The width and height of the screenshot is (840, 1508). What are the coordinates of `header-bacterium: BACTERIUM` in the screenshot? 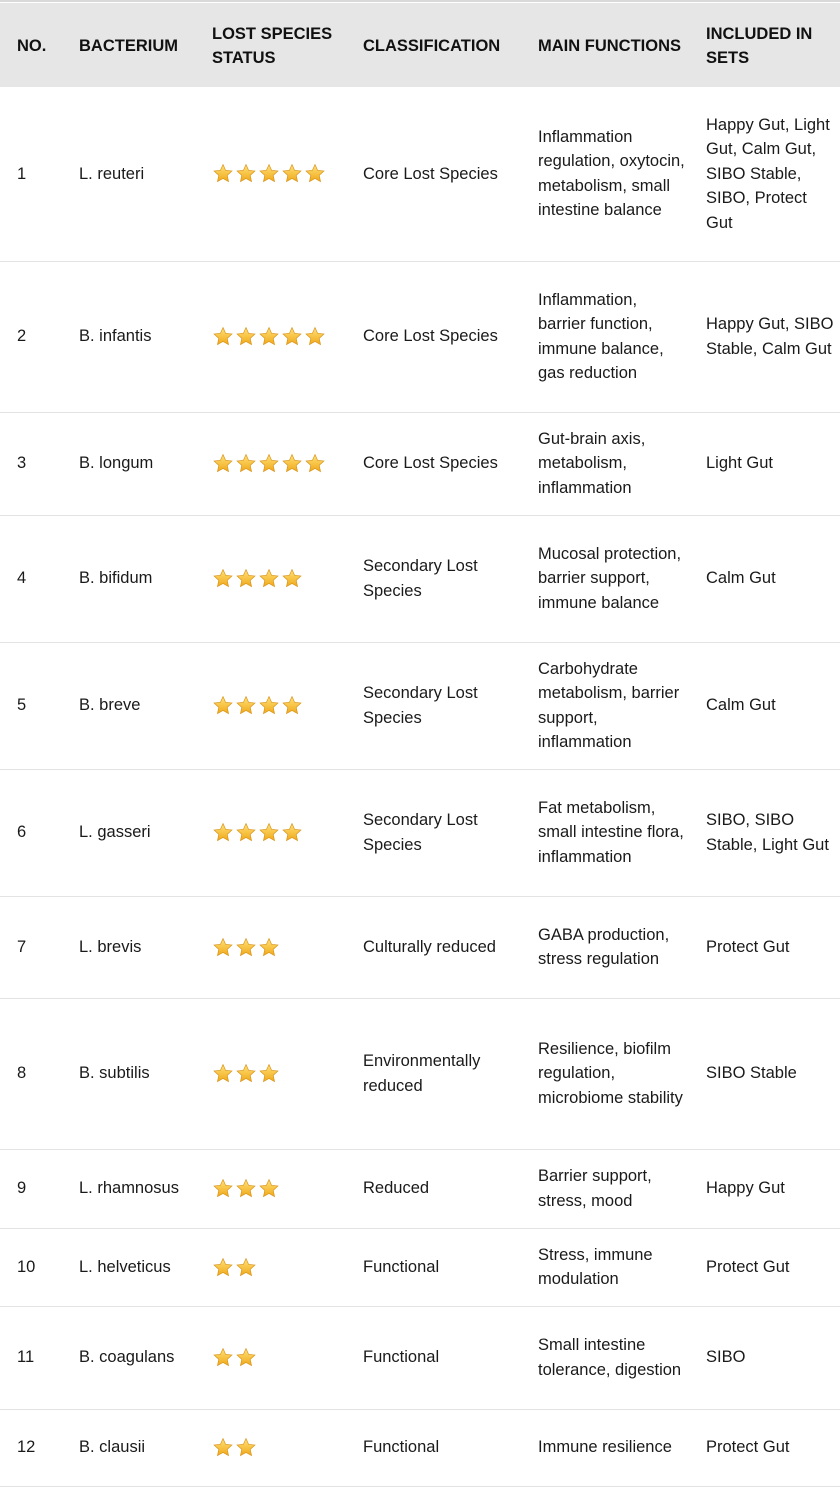 It's located at (128, 45).